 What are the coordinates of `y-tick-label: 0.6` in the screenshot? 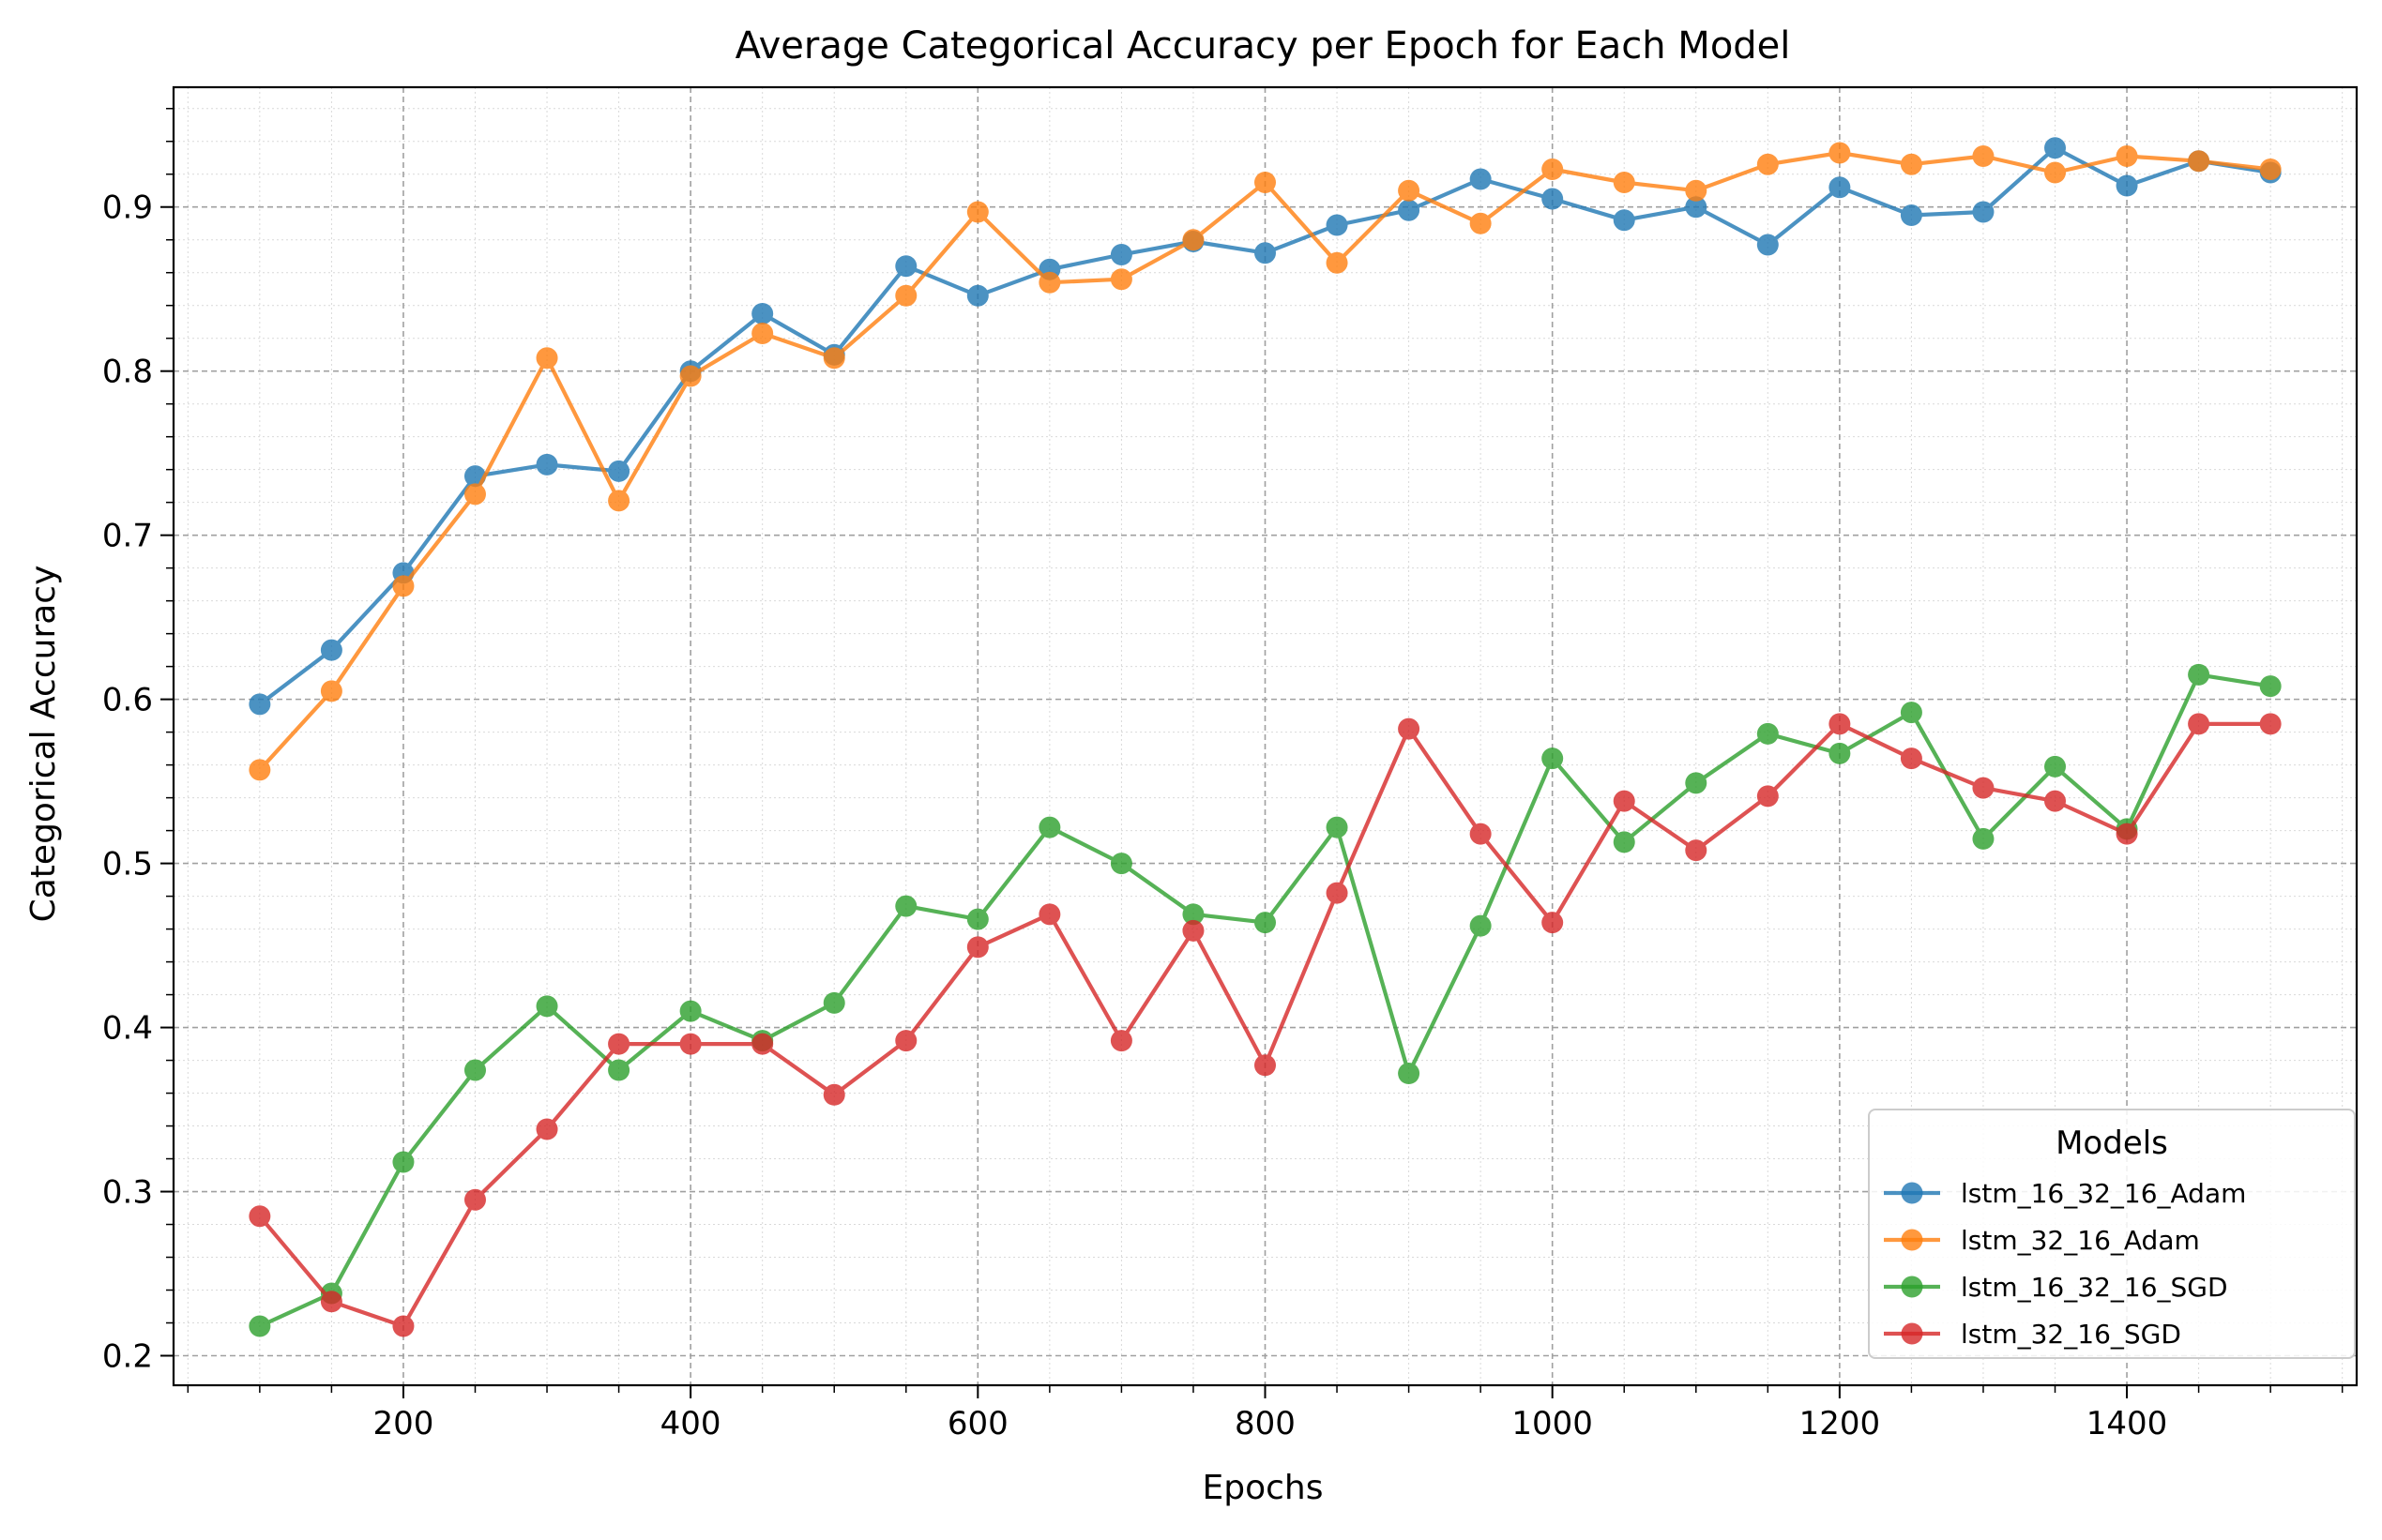 It's located at (127, 700).